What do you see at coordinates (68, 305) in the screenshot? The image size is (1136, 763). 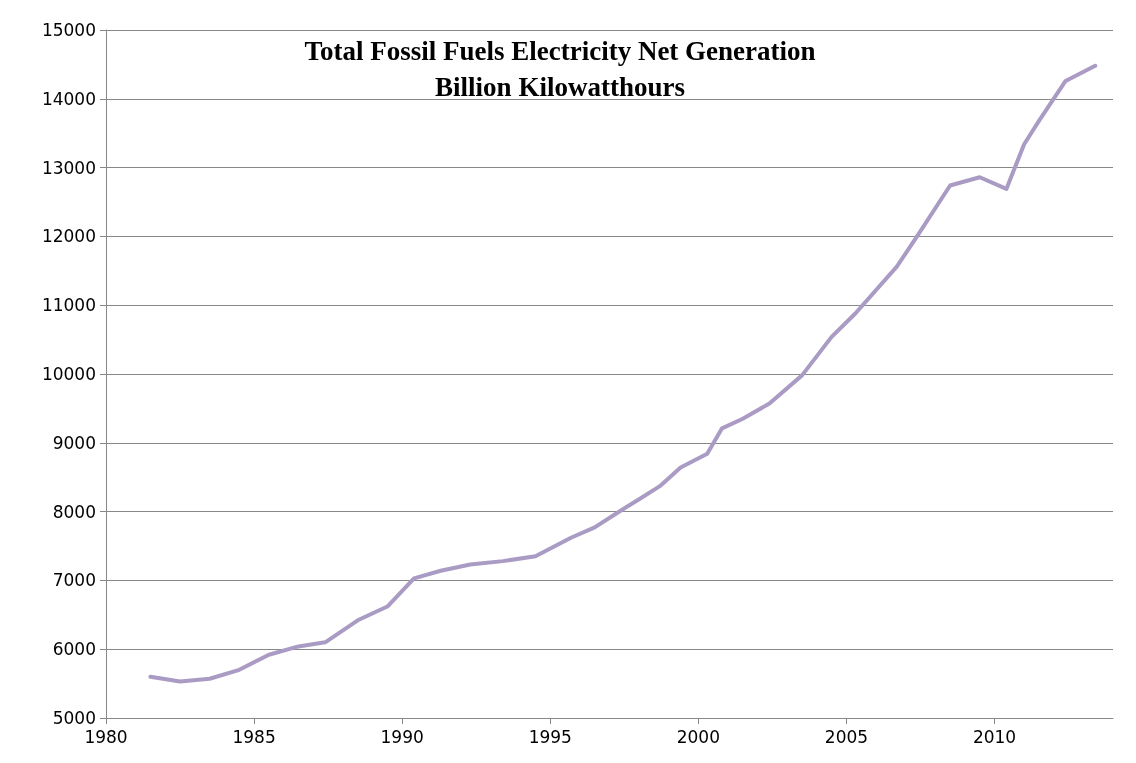 I see `y-tick-label: 11000` at bounding box center [68, 305].